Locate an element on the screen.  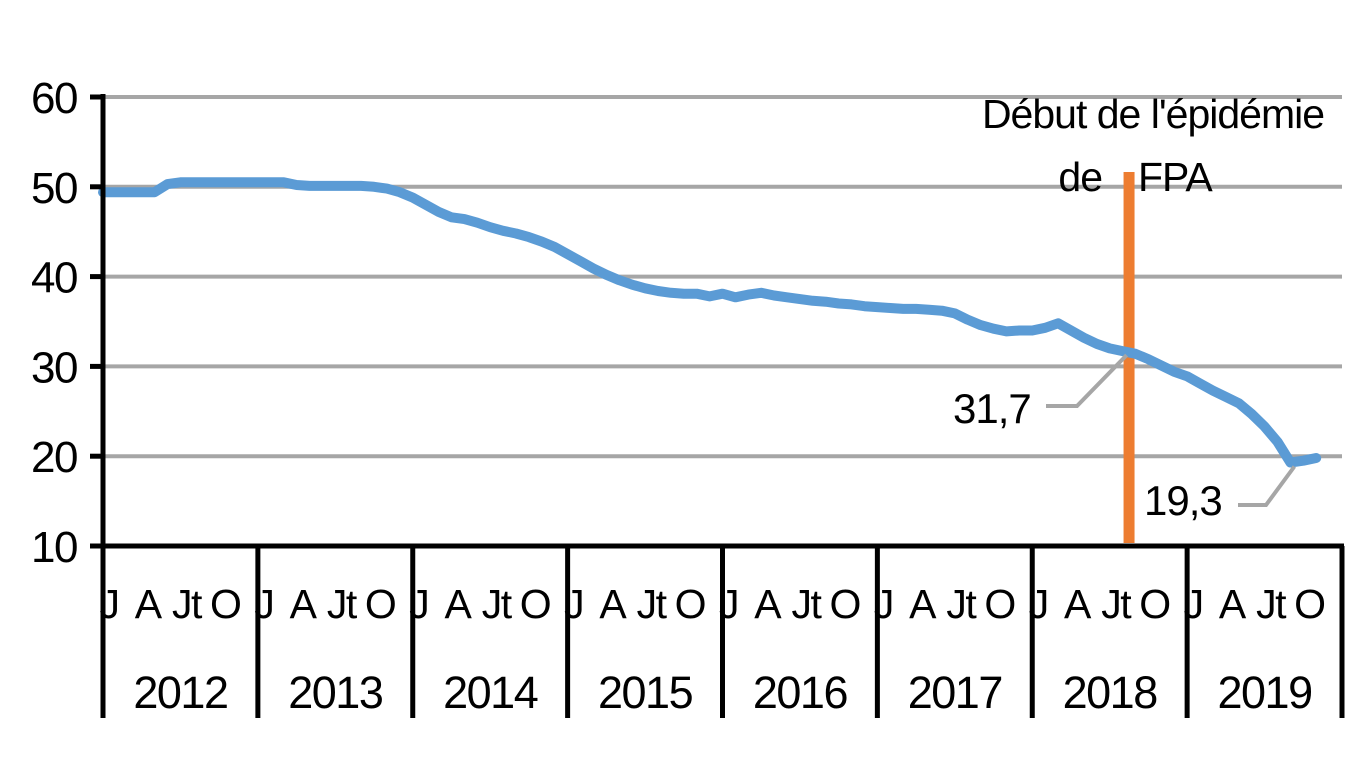
x-axis-year-label: 2012 is located at coordinates (180, 692).